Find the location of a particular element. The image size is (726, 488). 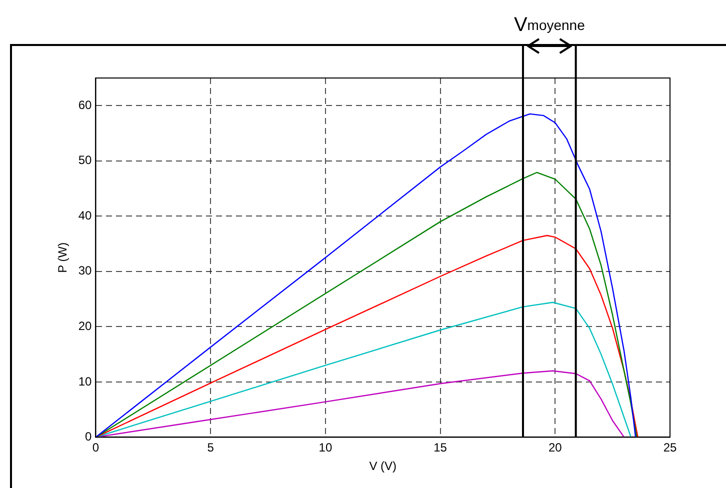

x-axis-title: V (V) is located at coordinates (383, 466).